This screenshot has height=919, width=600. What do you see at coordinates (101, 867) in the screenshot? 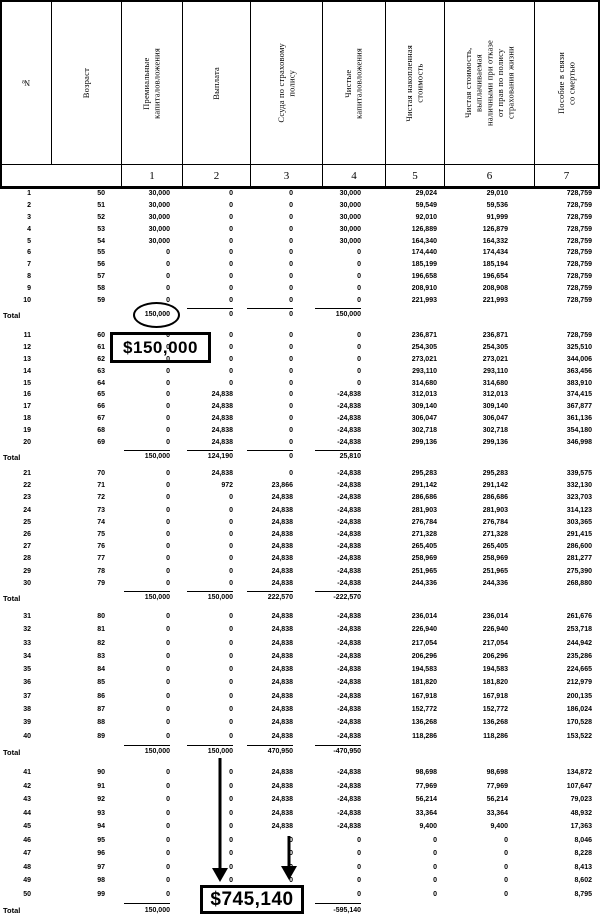
I see `table-cell: 97` at bounding box center [101, 867].